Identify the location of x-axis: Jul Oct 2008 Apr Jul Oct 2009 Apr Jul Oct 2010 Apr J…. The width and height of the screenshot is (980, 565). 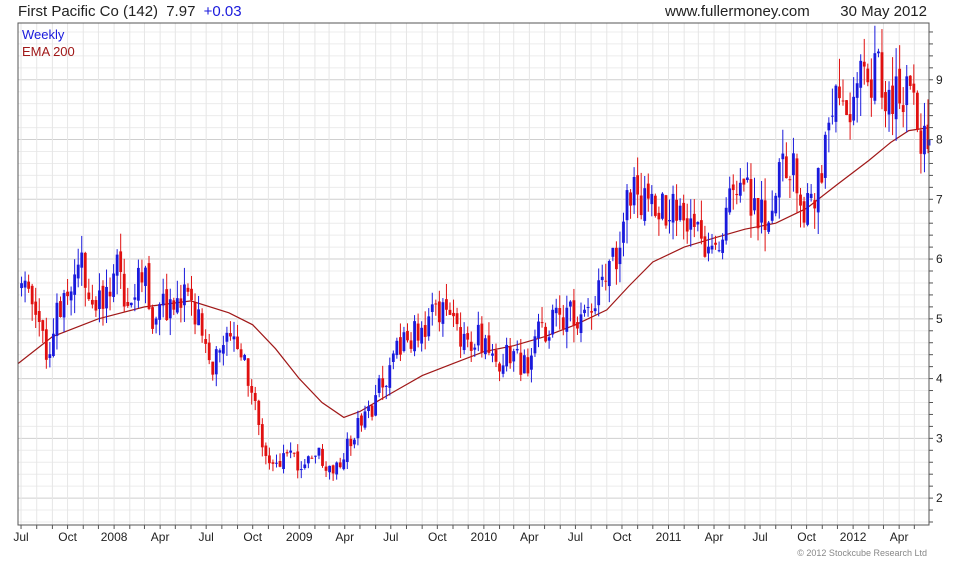
(464, 534).